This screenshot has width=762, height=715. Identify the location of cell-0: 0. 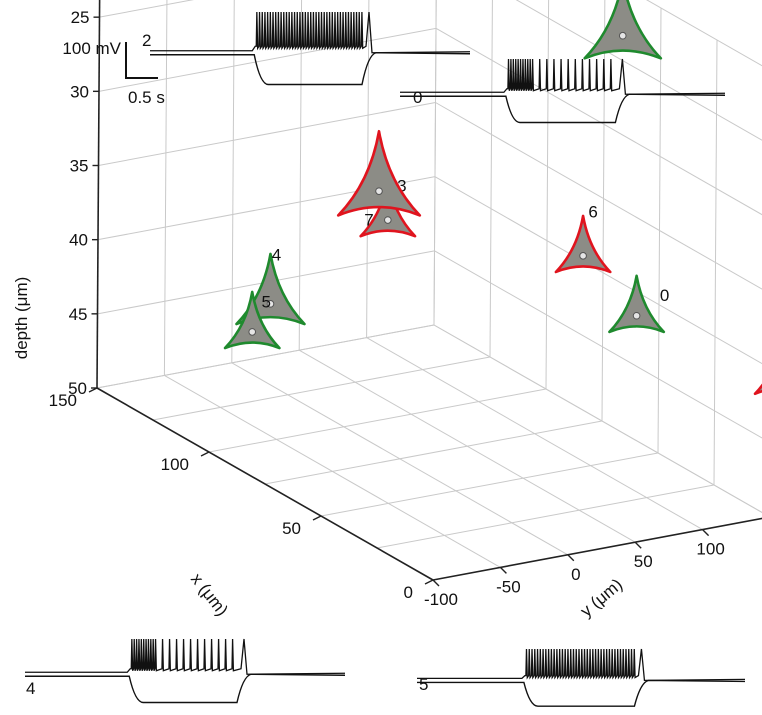
(638, 304).